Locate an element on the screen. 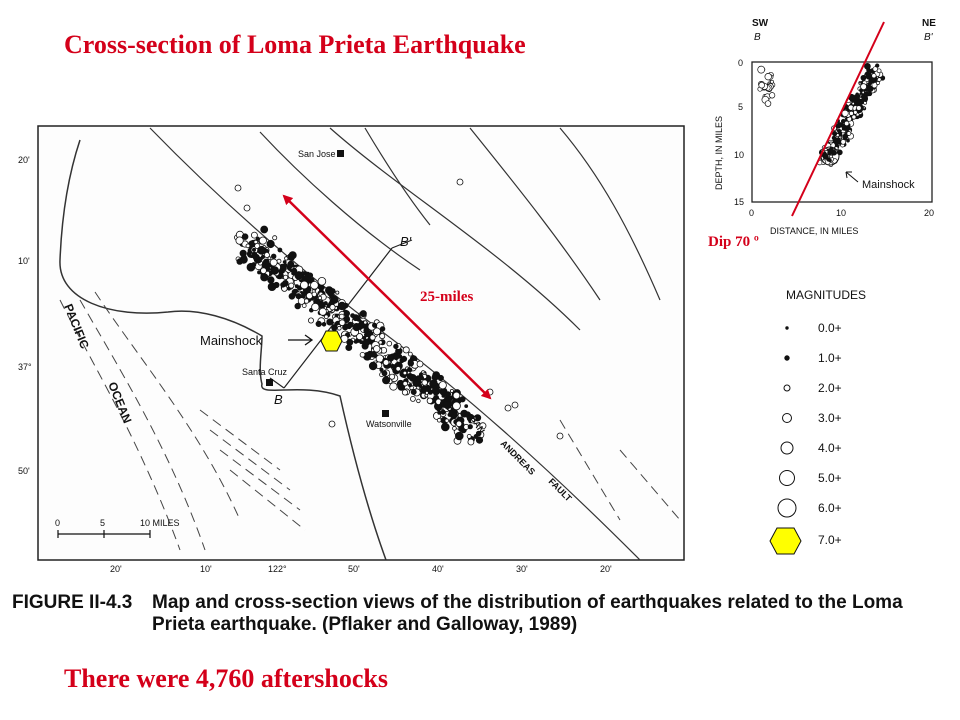 This screenshot has height=720, width=960. svg-text: 30' is located at coordinates (522, 569).